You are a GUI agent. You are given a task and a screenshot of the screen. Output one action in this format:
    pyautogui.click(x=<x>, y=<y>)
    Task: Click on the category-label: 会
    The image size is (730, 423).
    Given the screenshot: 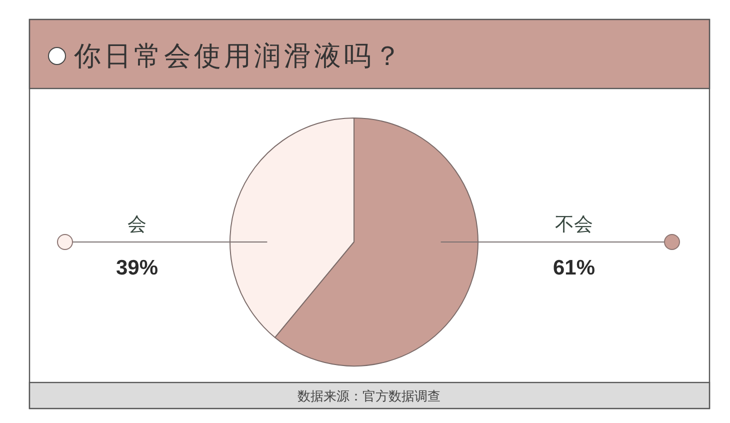 What is the action you would take?
    pyautogui.click(x=137, y=225)
    